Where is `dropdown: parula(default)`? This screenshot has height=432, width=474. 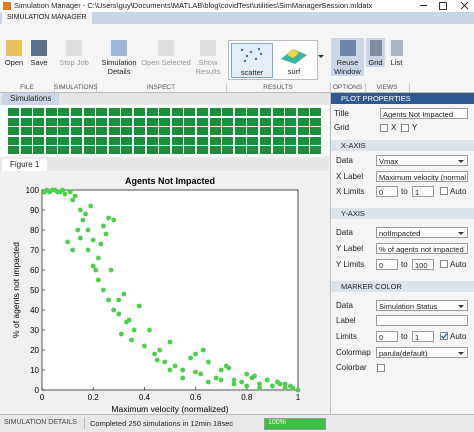
dropdown: parula(default) is located at coordinates (422, 352).